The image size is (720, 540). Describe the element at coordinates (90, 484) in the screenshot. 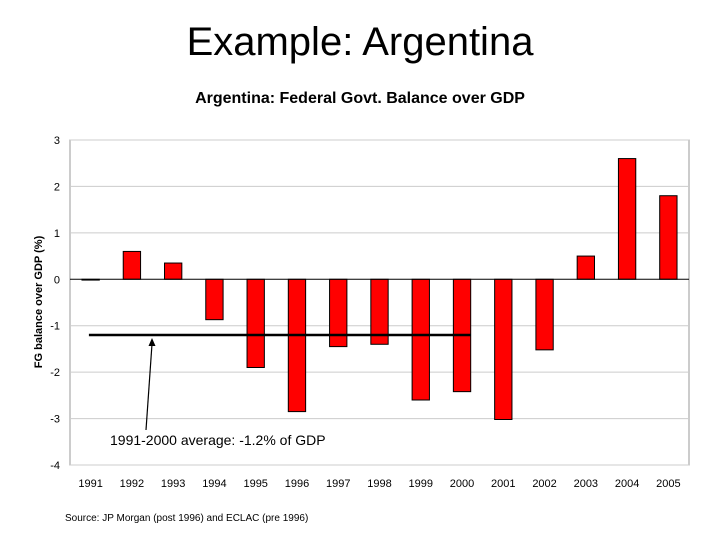

I see `x-tick-label: 1991` at that location.